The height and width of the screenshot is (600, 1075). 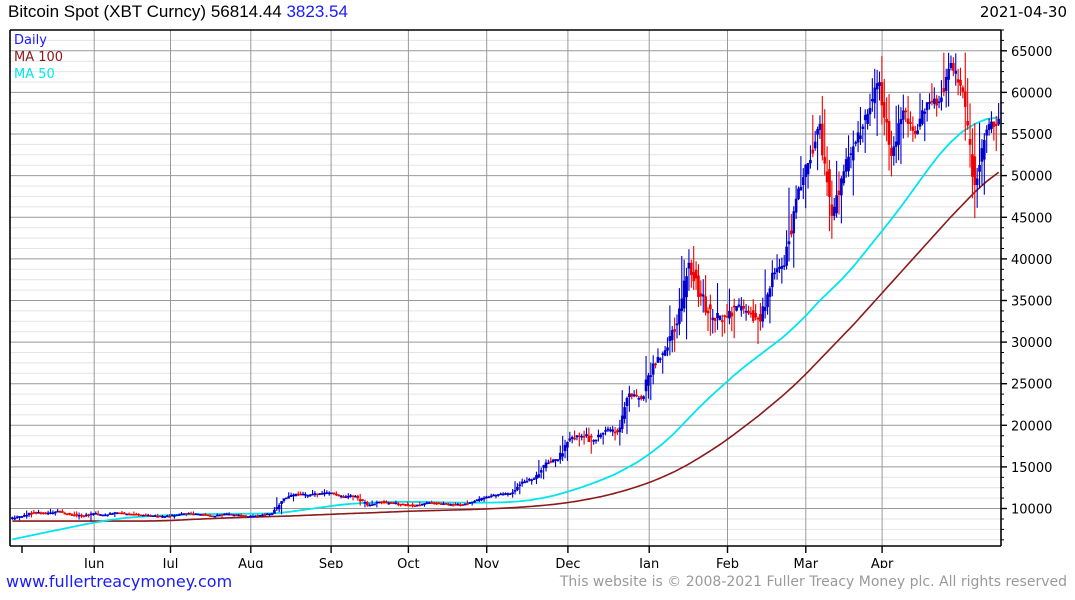 I want to click on x-tick-label: Feb, so click(x=727, y=562).